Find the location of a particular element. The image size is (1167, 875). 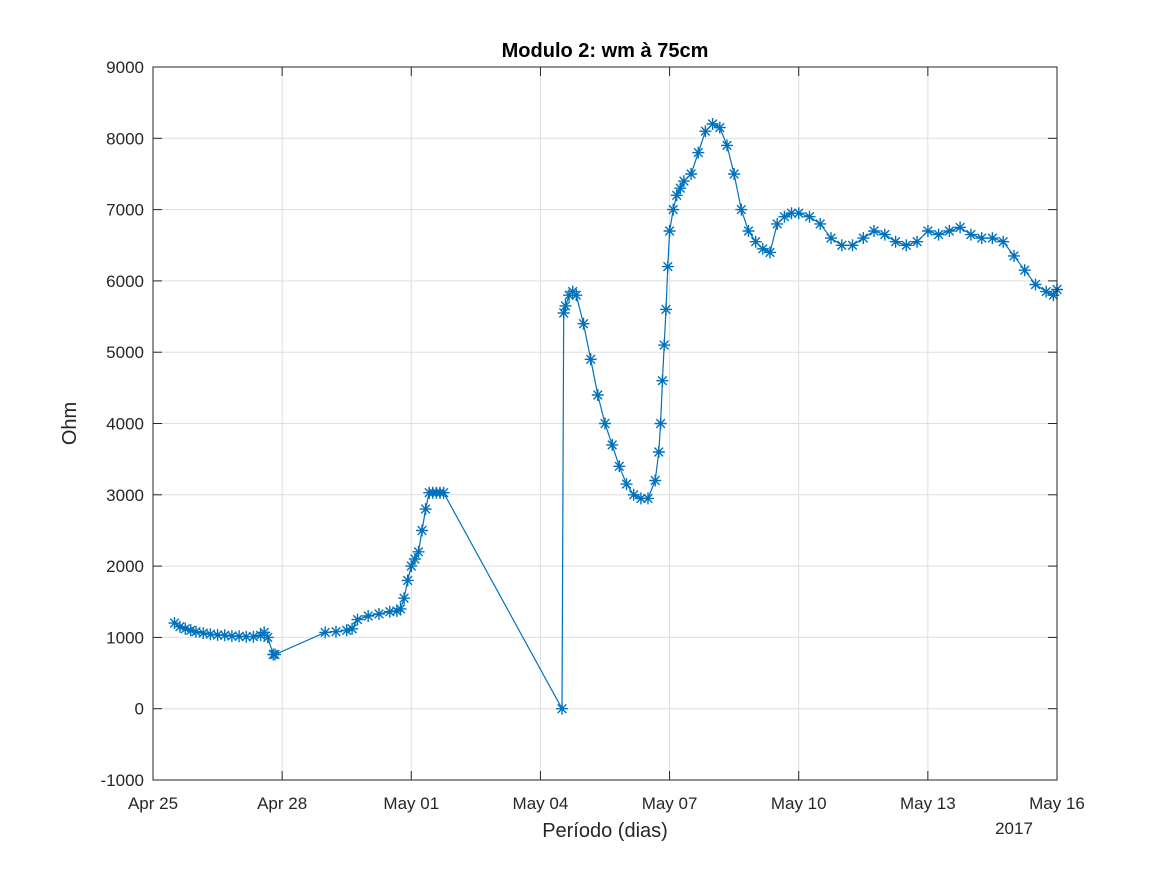

x-tick-label: May 13 is located at coordinates (928, 803).